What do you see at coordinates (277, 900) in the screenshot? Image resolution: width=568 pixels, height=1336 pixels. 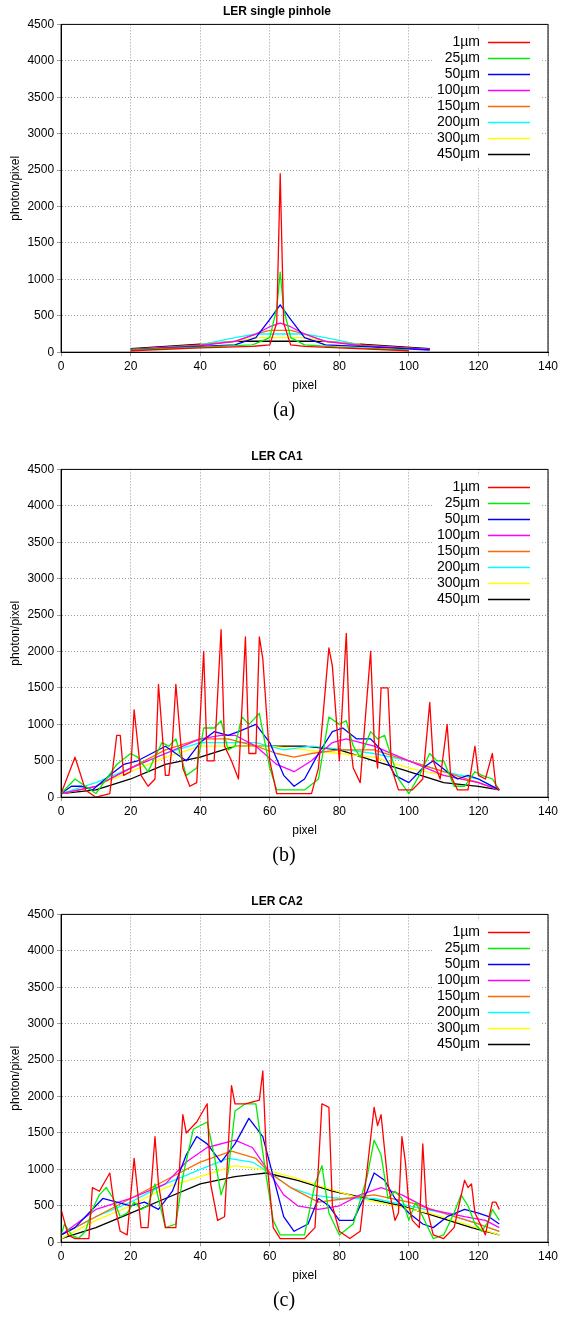 I see `chart-title: LER CA2` at bounding box center [277, 900].